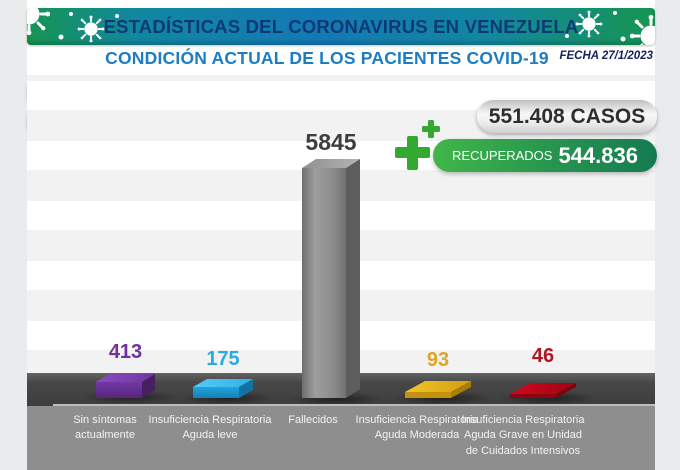 The height and width of the screenshot is (470, 680). I want to click on axis-divider, so click(354, 405).